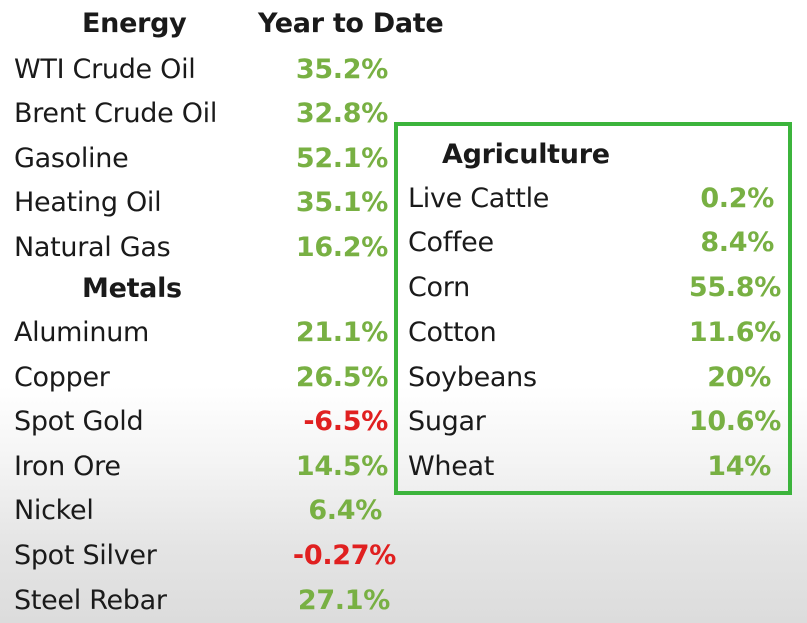  What do you see at coordinates (79, 421) in the screenshot?
I see `metals-row-label: Spot Gold` at bounding box center [79, 421].